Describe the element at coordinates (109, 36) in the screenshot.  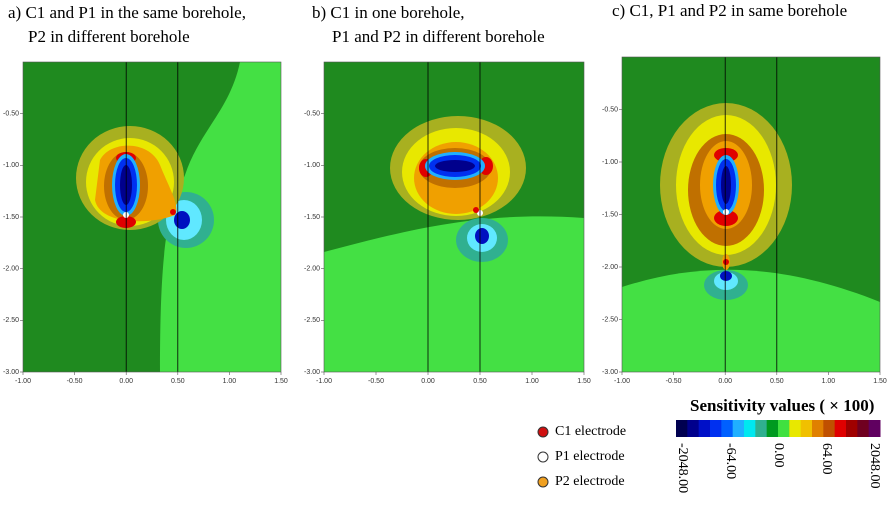
I see `chart-title: P2 in different borehole` at that location.